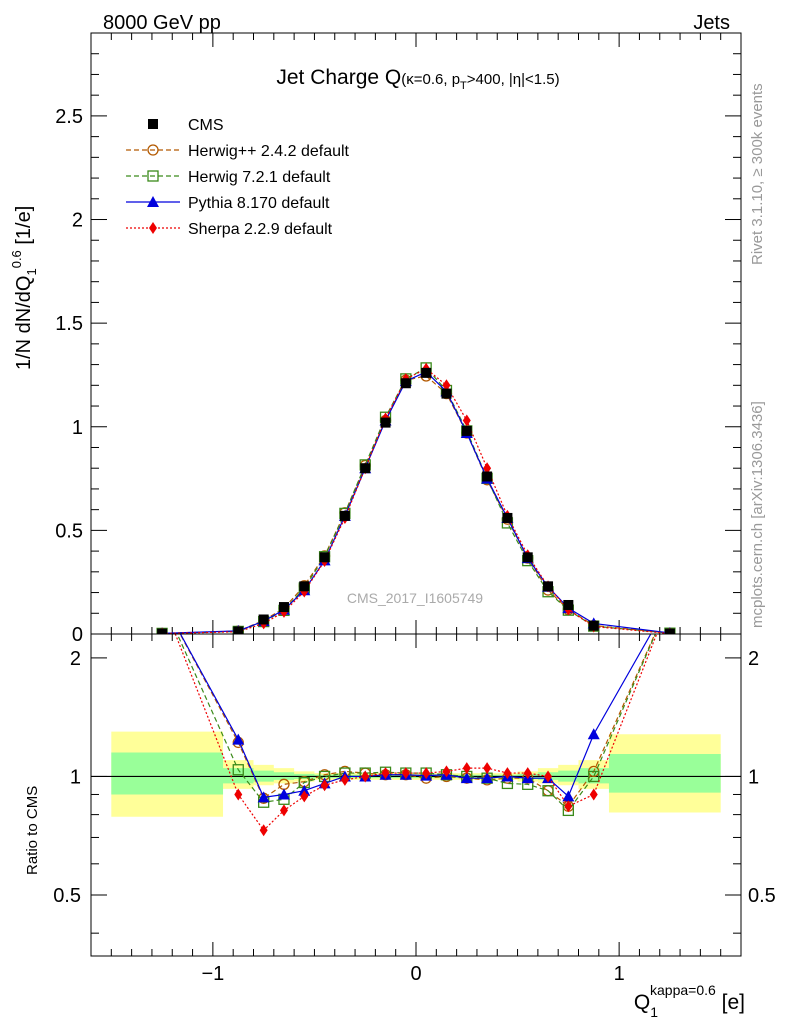  I want to click on energy-label: 8000 GeV pp, so click(162, 23).